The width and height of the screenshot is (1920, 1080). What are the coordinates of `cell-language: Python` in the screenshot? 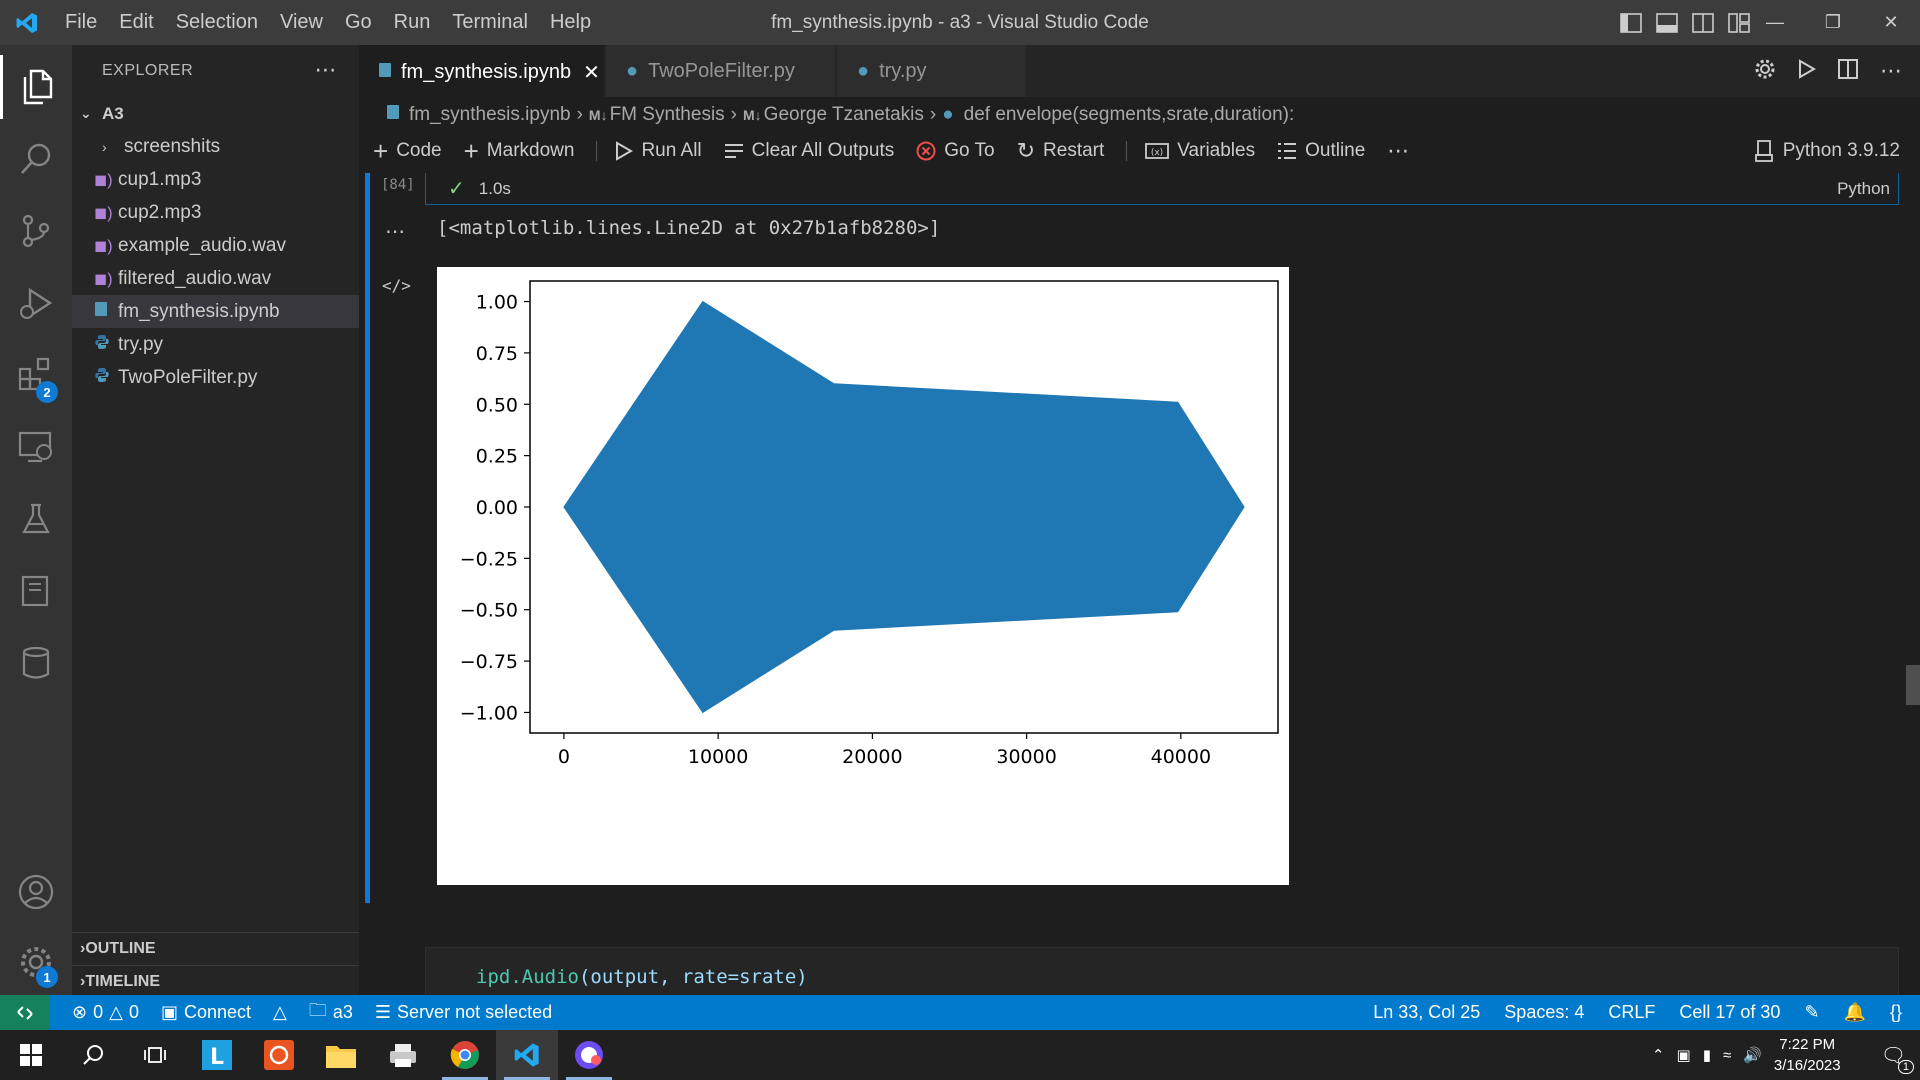 It's located at (1863, 188).